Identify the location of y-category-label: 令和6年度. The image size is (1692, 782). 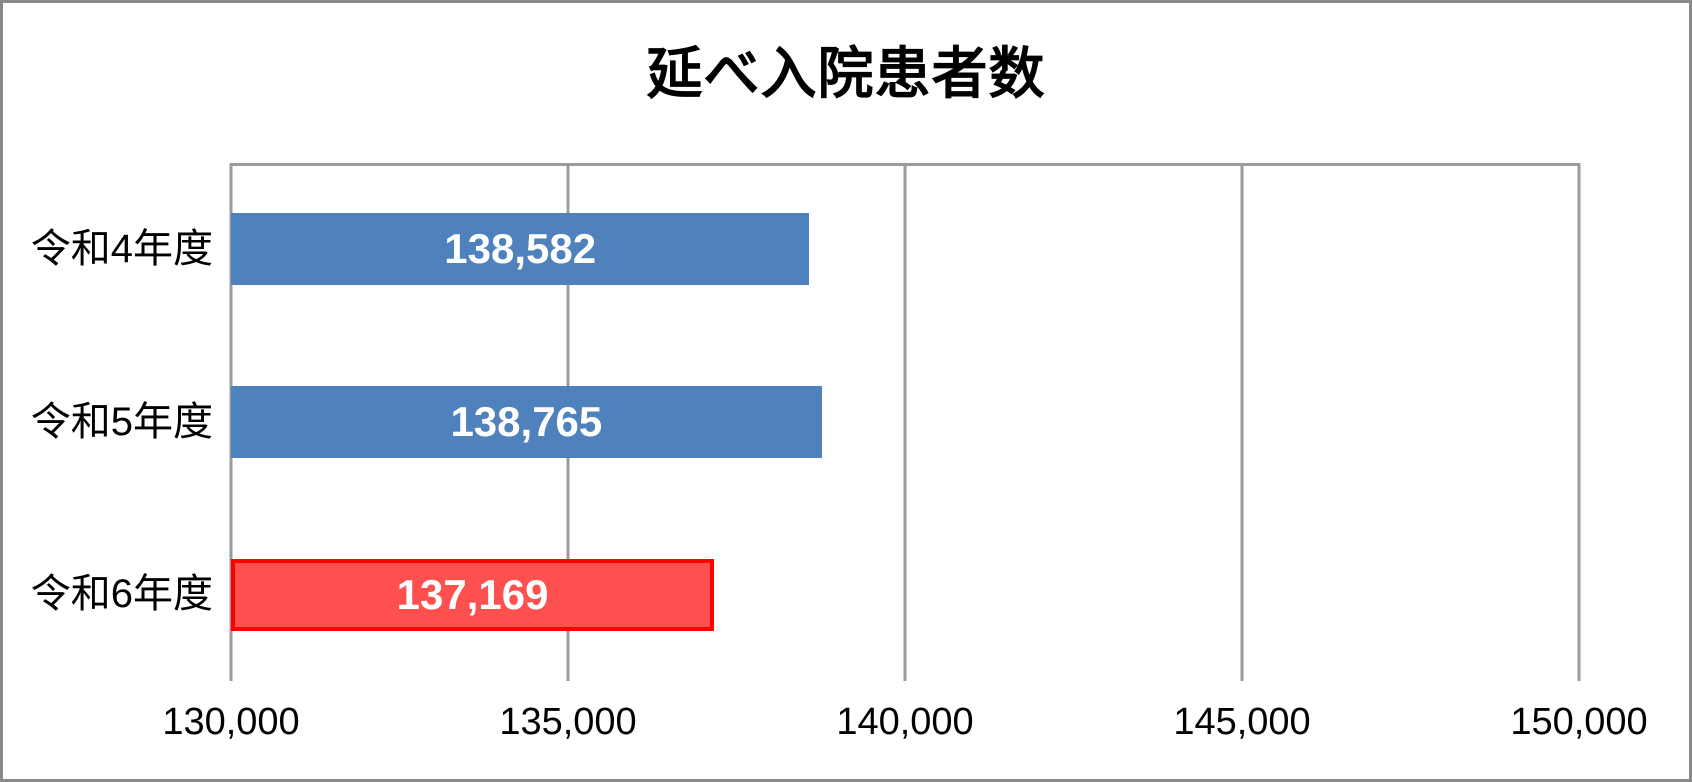
(121, 594).